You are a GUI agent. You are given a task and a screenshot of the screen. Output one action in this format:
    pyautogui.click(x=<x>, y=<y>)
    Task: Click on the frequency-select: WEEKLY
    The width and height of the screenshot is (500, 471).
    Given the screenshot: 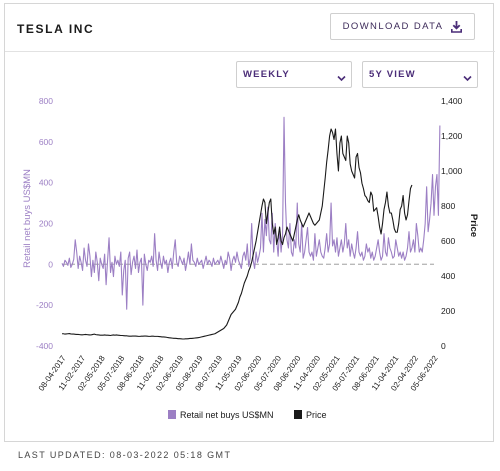 What is the action you would take?
    pyautogui.click(x=294, y=74)
    